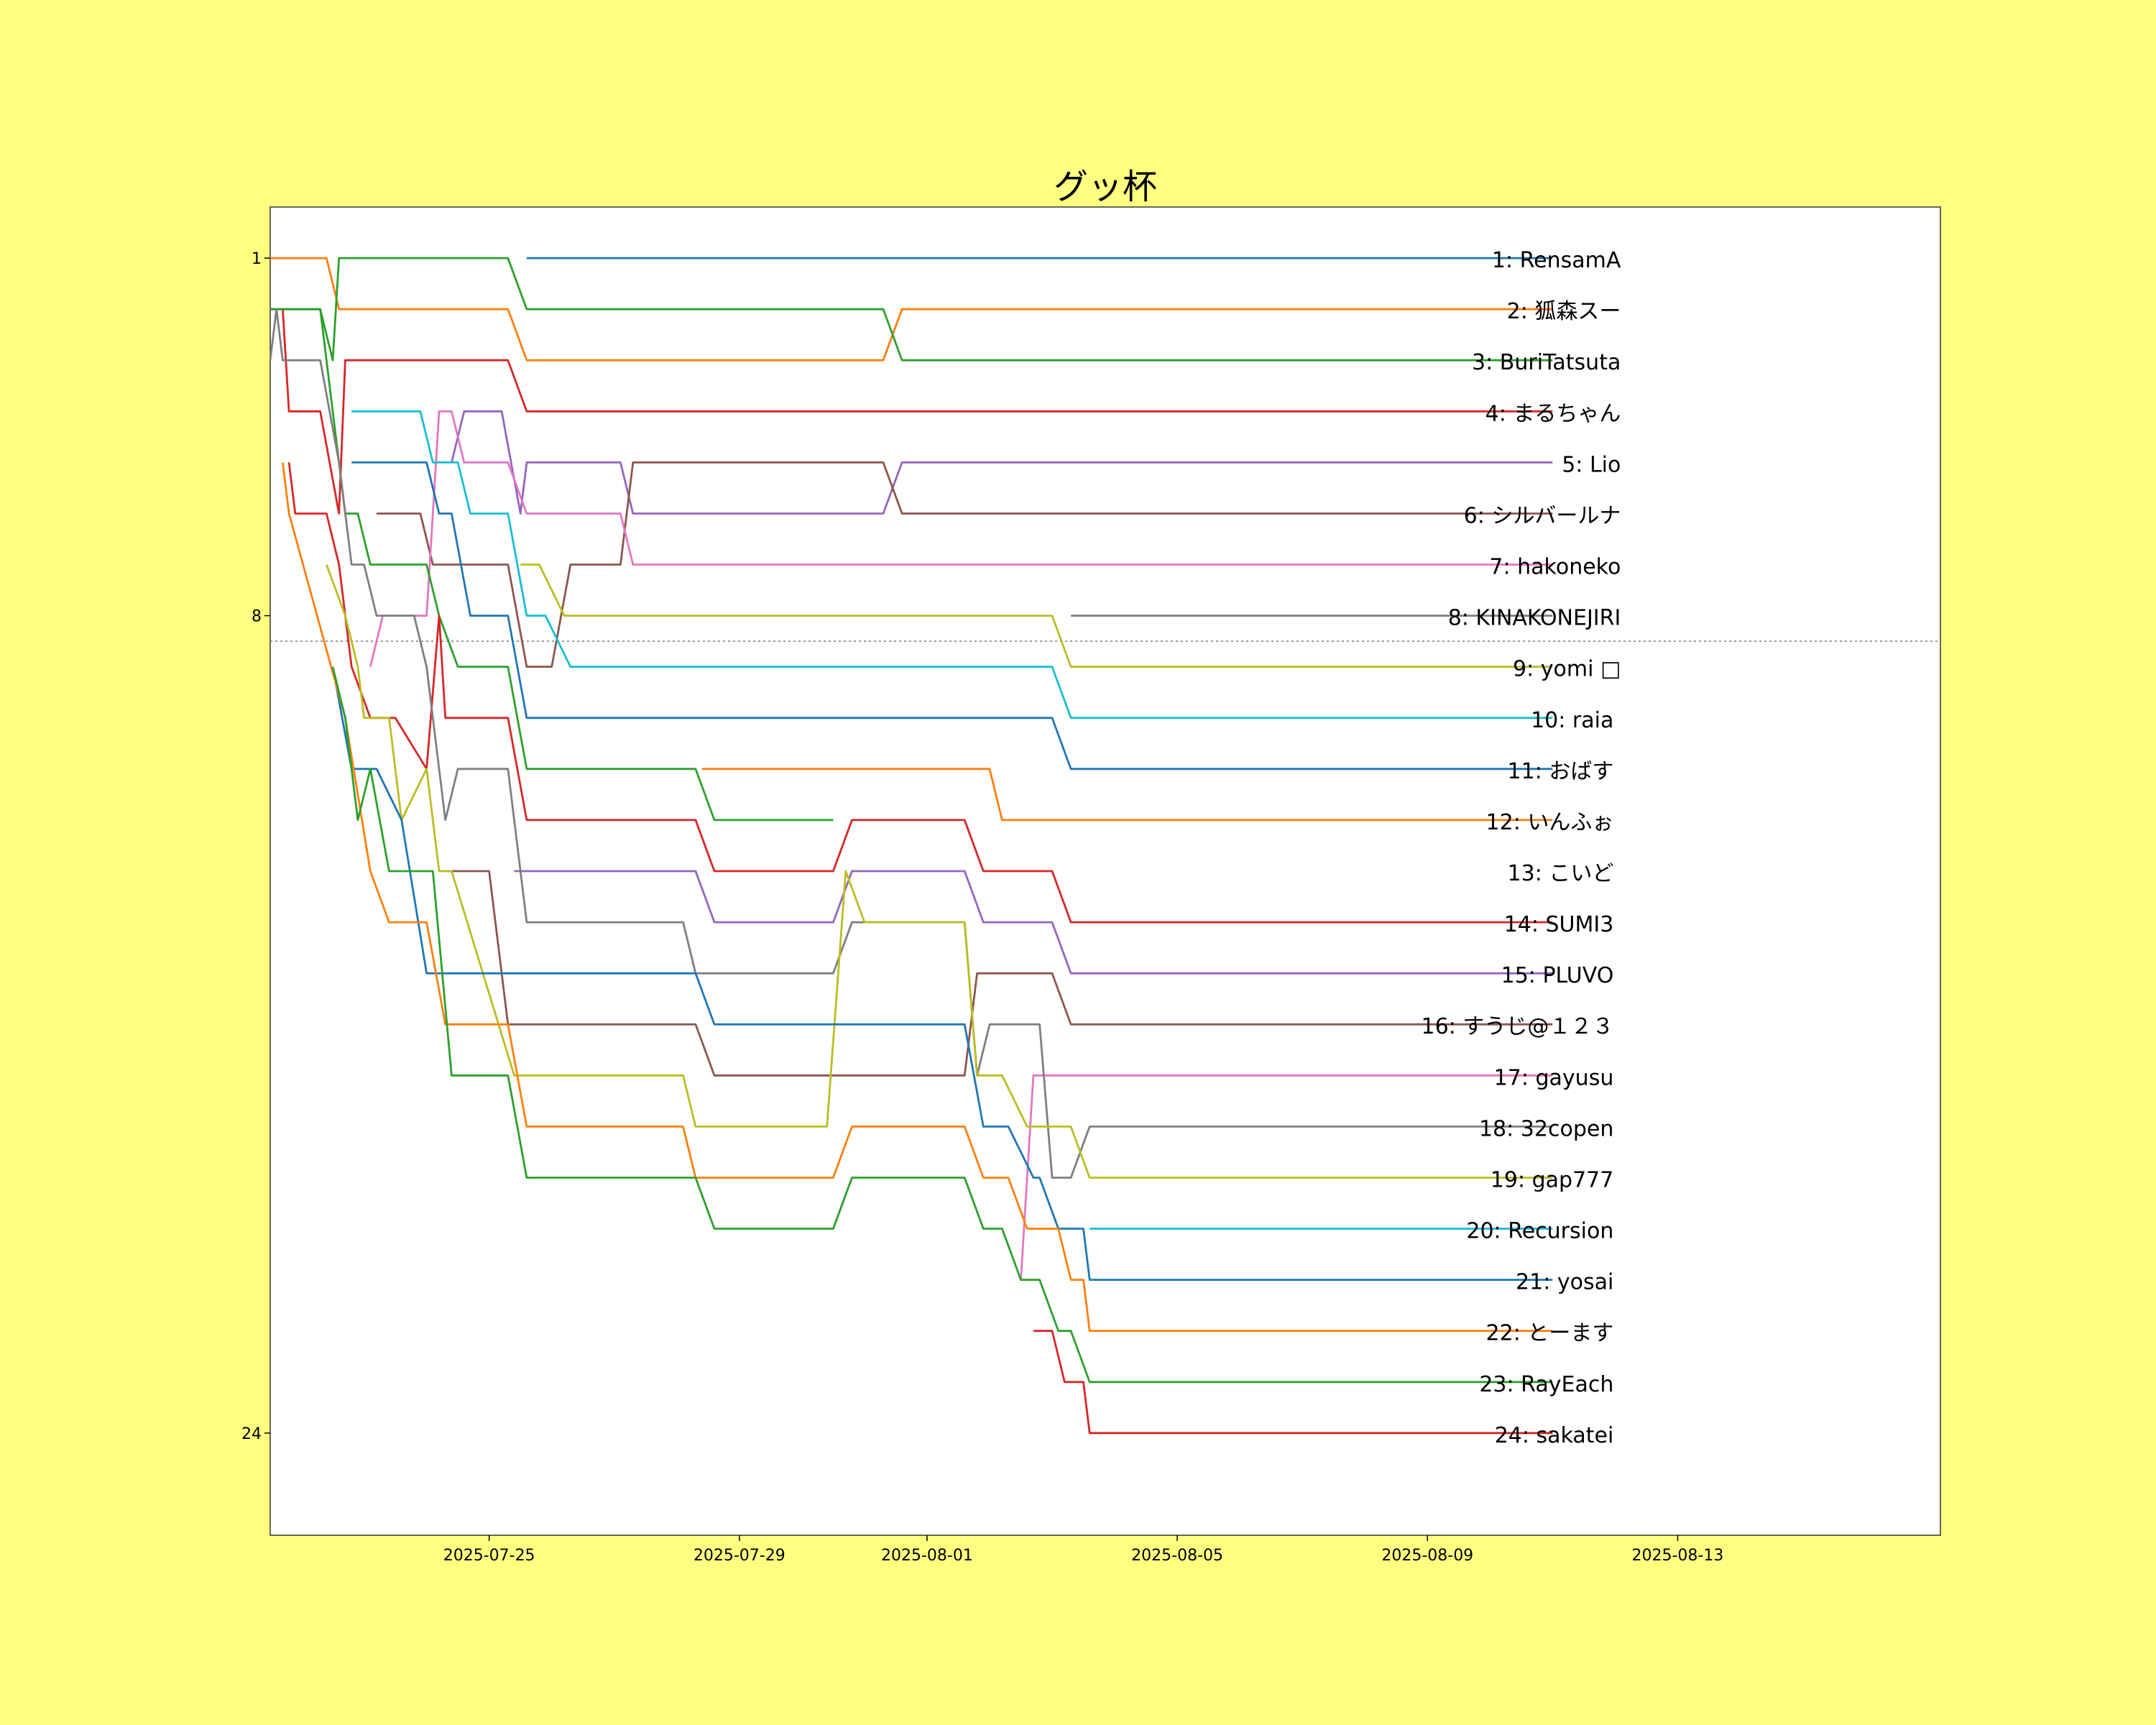  I want to click on x-tick-label: 2025-07-25, so click(489, 1556).